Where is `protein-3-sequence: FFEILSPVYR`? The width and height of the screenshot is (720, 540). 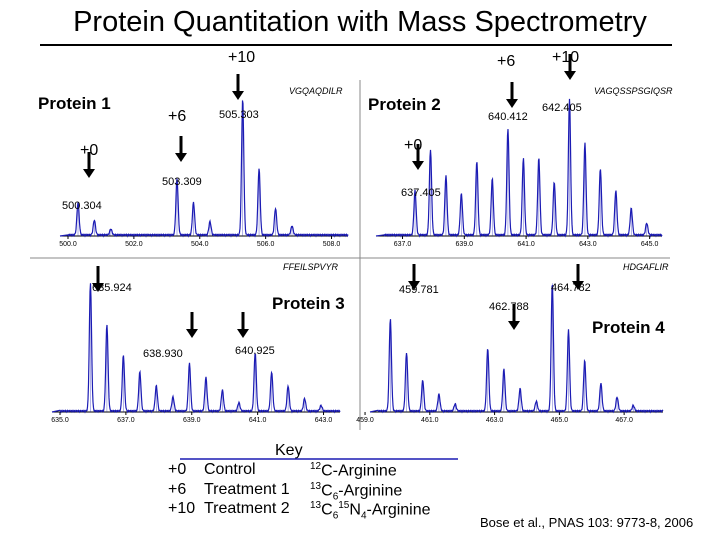
protein-3-sequence: FFEILSPVYR is located at coordinates (311, 267).